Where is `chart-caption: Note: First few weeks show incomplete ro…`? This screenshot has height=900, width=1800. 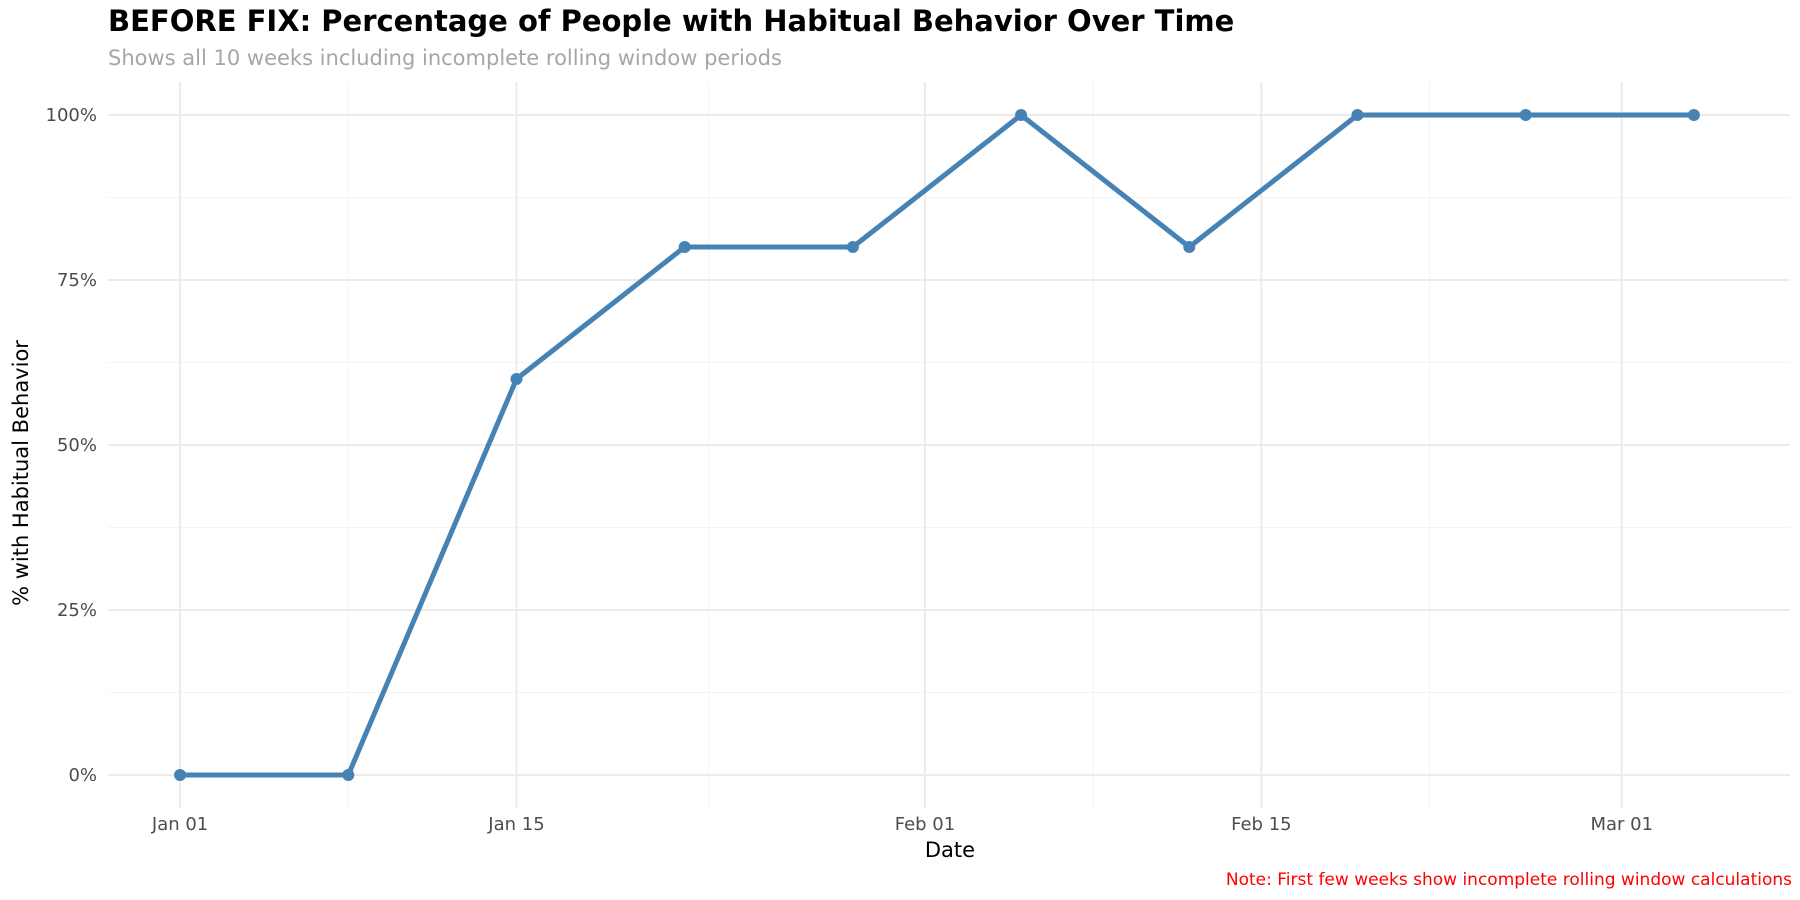
chart-caption: Note: First few weeks show incomplete ro… is located at coordinates (1508, 880).